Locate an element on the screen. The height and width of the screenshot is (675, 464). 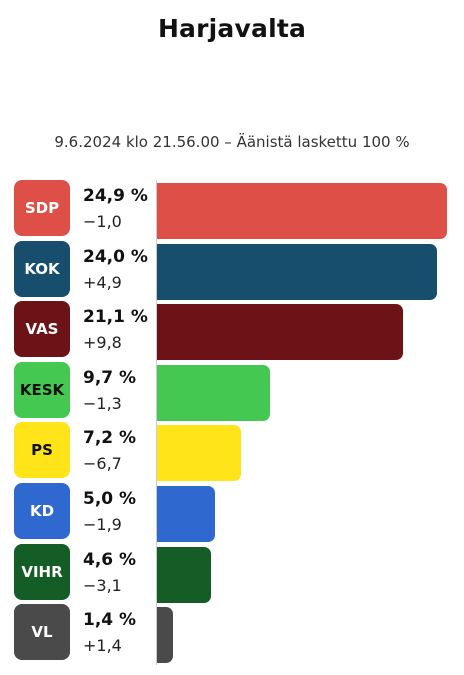
bar-axis-line is located at coordinates (156, 422).